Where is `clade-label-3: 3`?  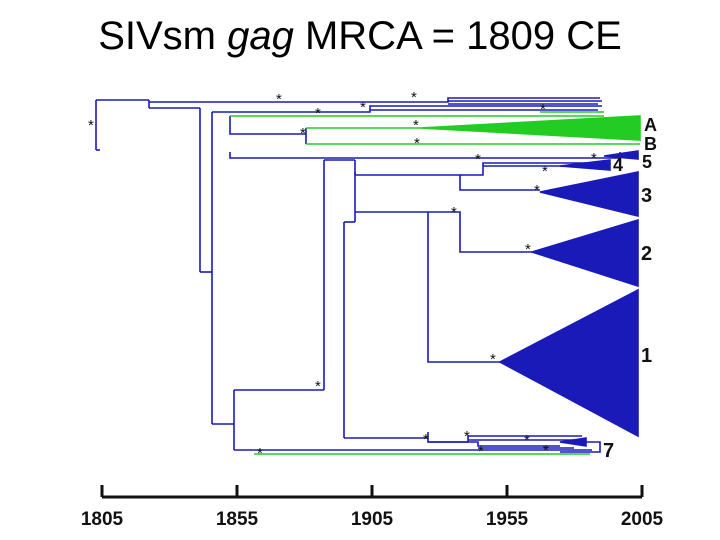 clade-label-3: 3 is located at coordinates (646, 196).